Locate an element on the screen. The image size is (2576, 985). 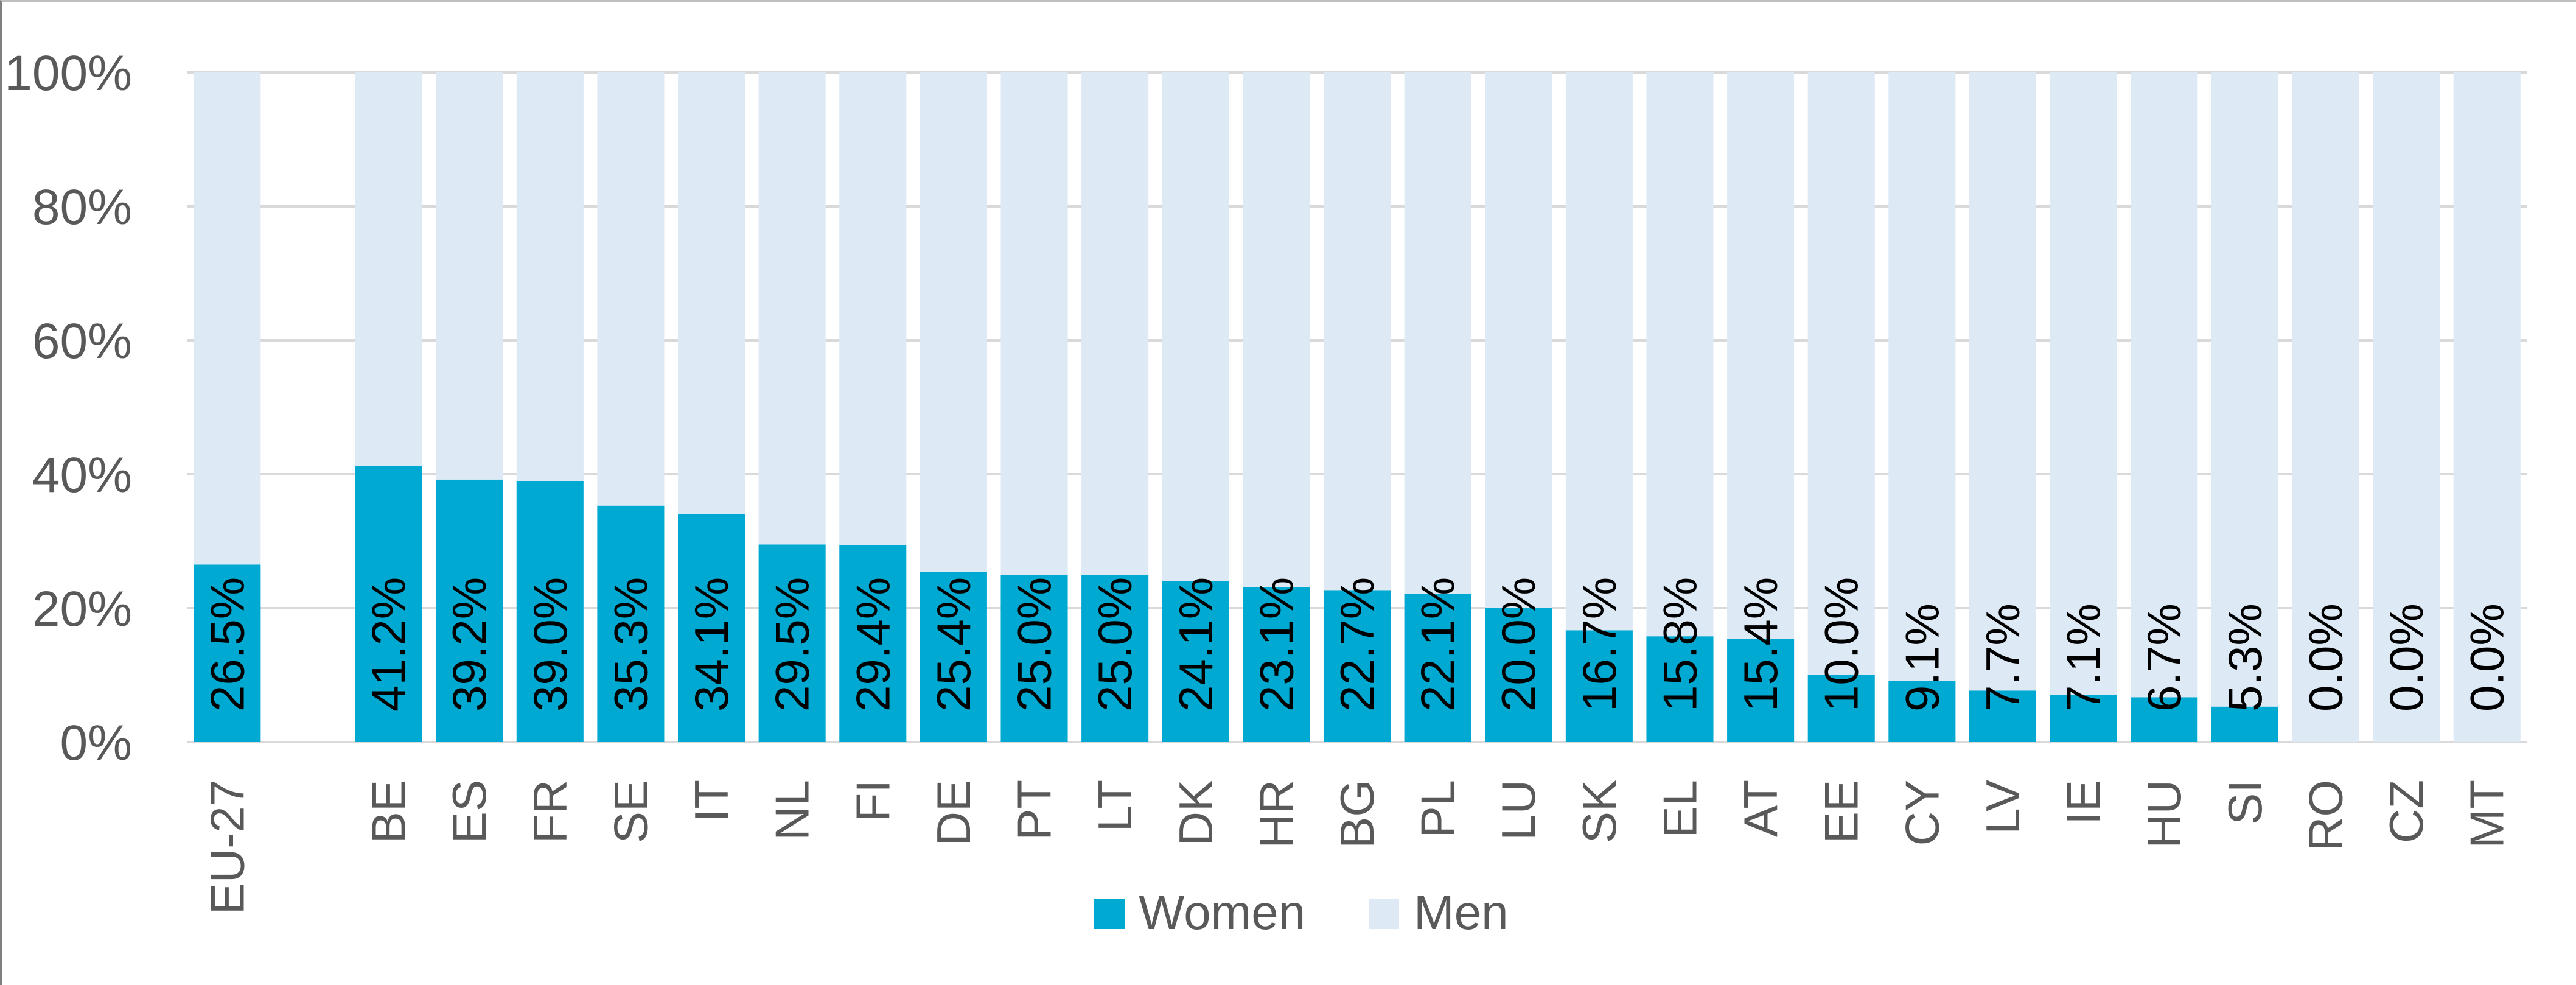
x-tick-label: AT is located at coordinates (1760, 808).